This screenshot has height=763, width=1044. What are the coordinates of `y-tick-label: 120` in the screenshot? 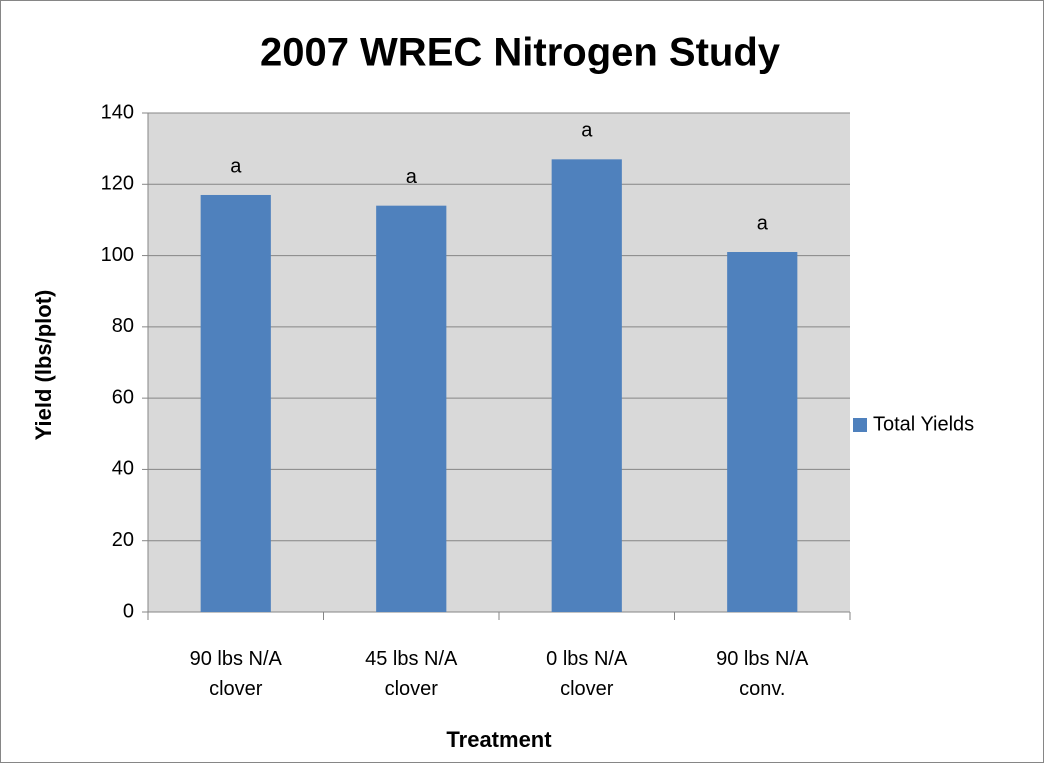 It's located at (117, 184).